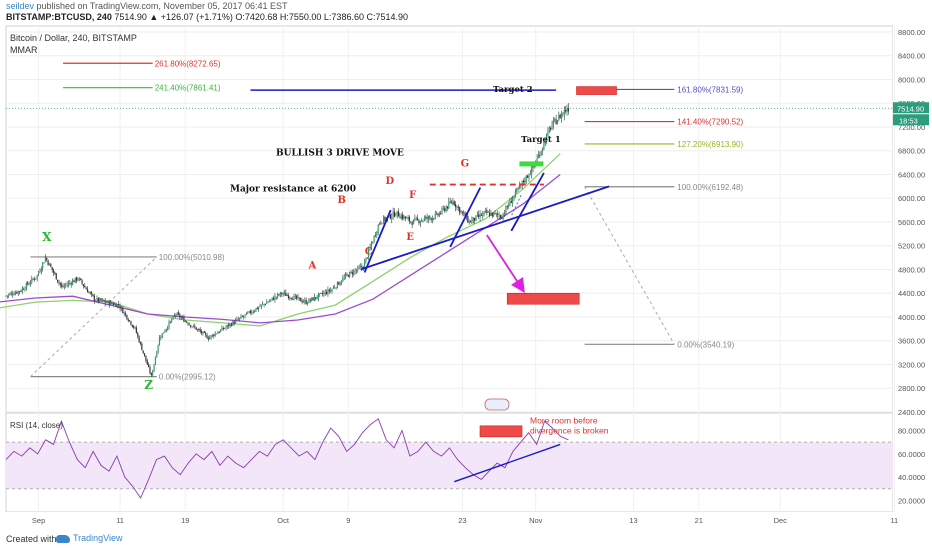 The height and width of the screenshot is (550, 932). Describe the element at coordinates (20, 6) in the screenshot. I see `author-link: seildev` at that location.